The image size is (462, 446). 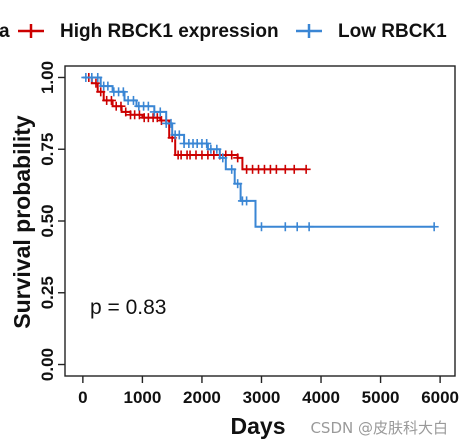 I want to click on y-tick-label: 0.75, so click(x=47, y=149).